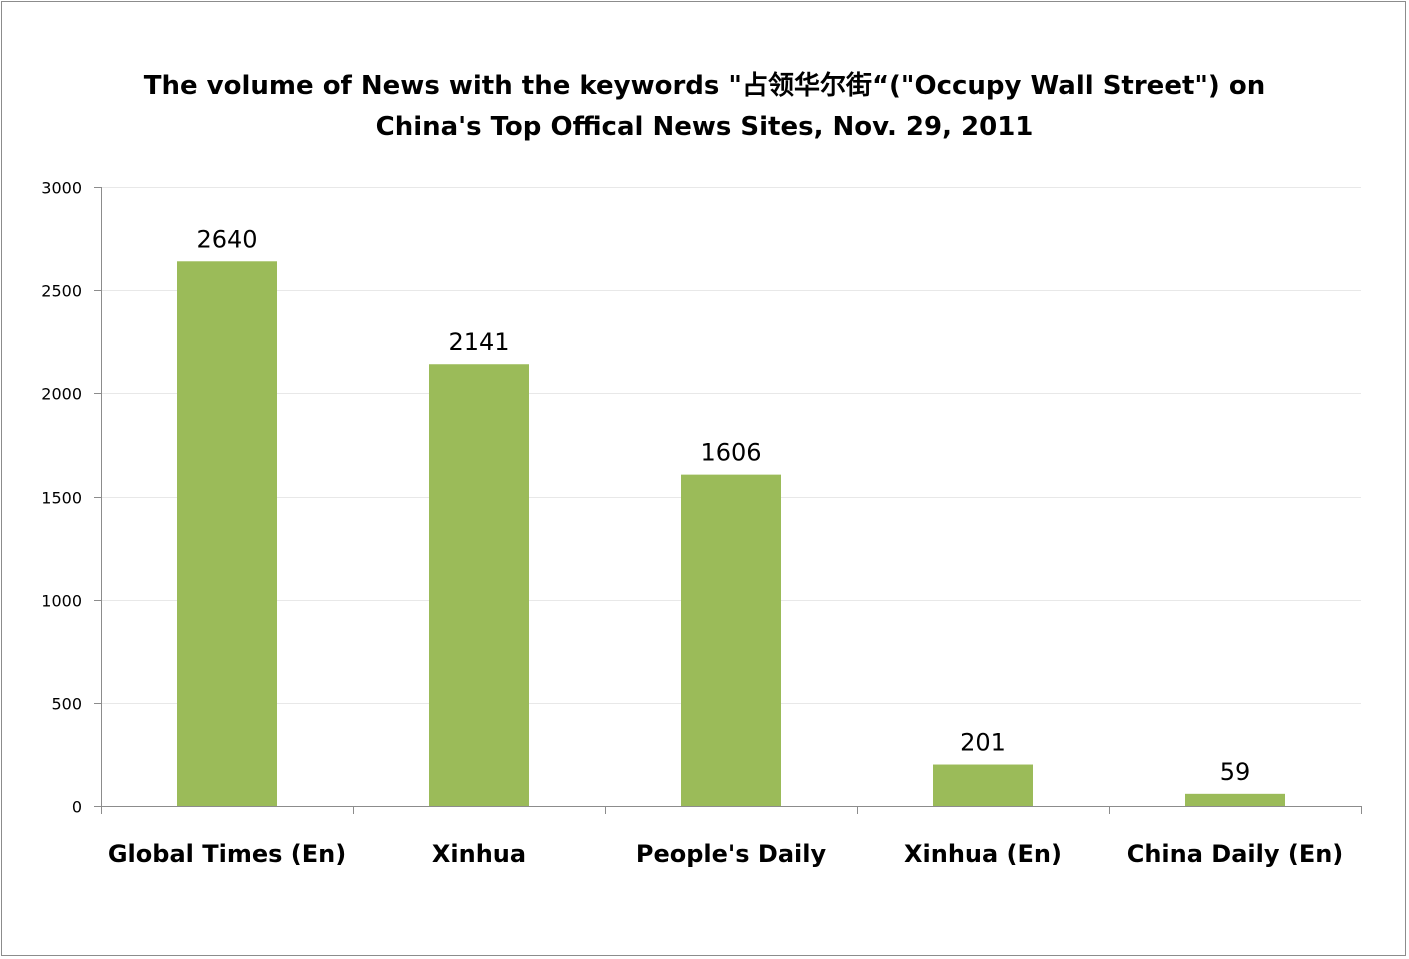 The width and height of the screenshot is (1409, 959). I want to click on x-category-label: Xinhua (En), so click(983, 854).